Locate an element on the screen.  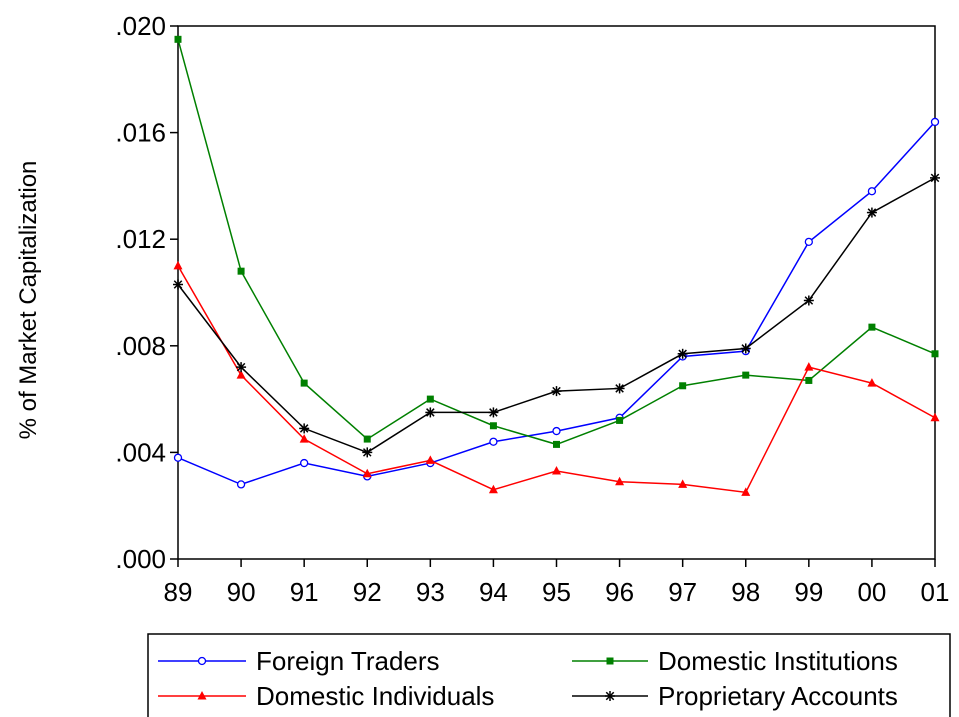
legend-label: Proprietary Accounts is located at coordinates (778, 696).